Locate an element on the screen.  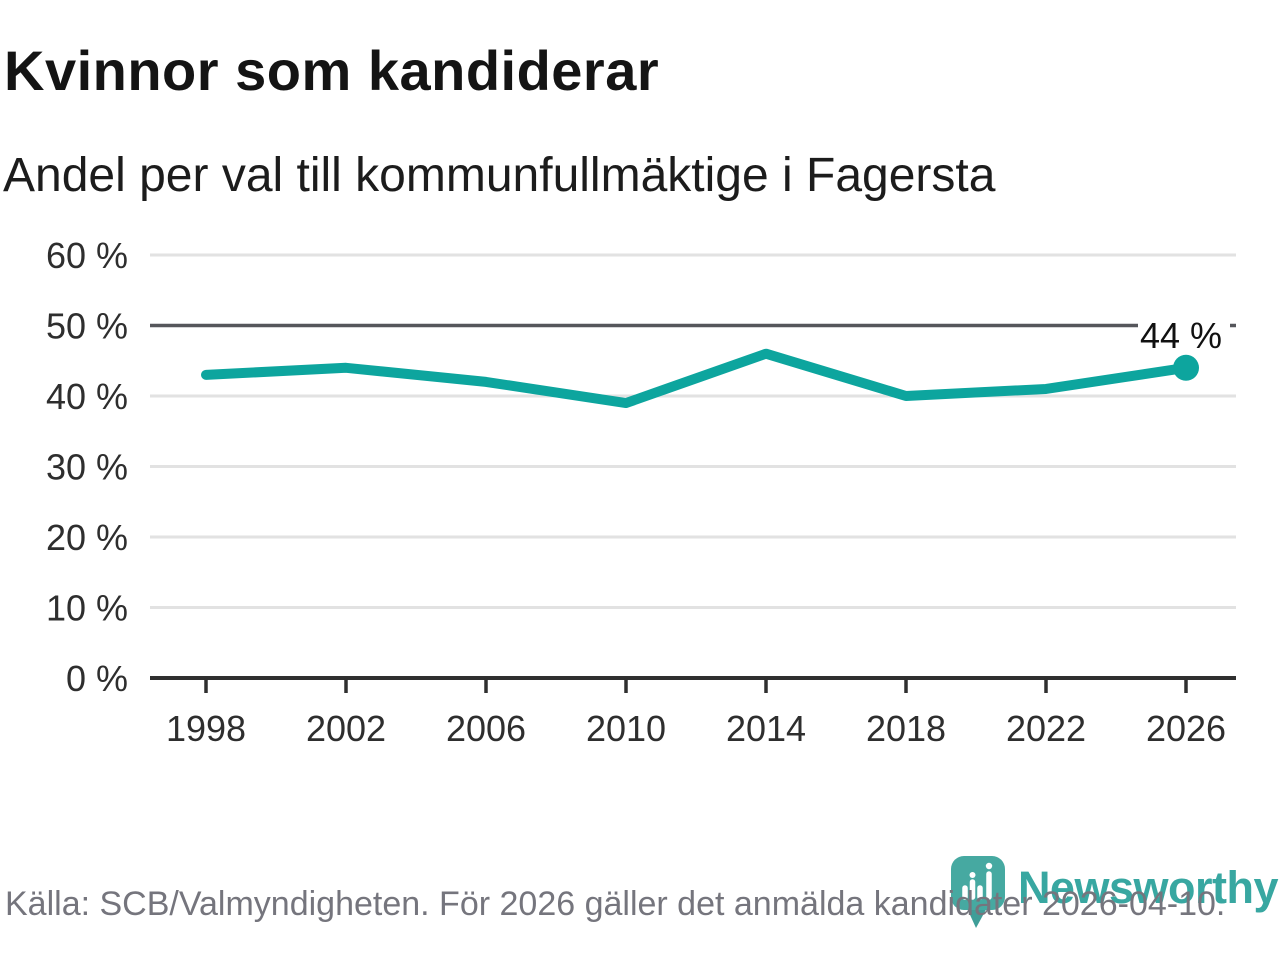
x-axis-label: 2018 is located at coordinates (906, 728).